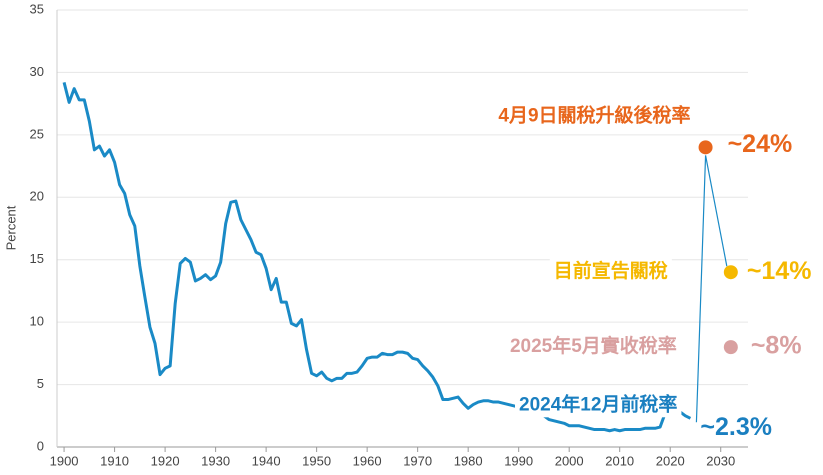 This screenshot has height=475, width=823. Describe the element at coordinates (736, 427) in the screenshot. I see `annotation-value: ~2.3%` at that location.